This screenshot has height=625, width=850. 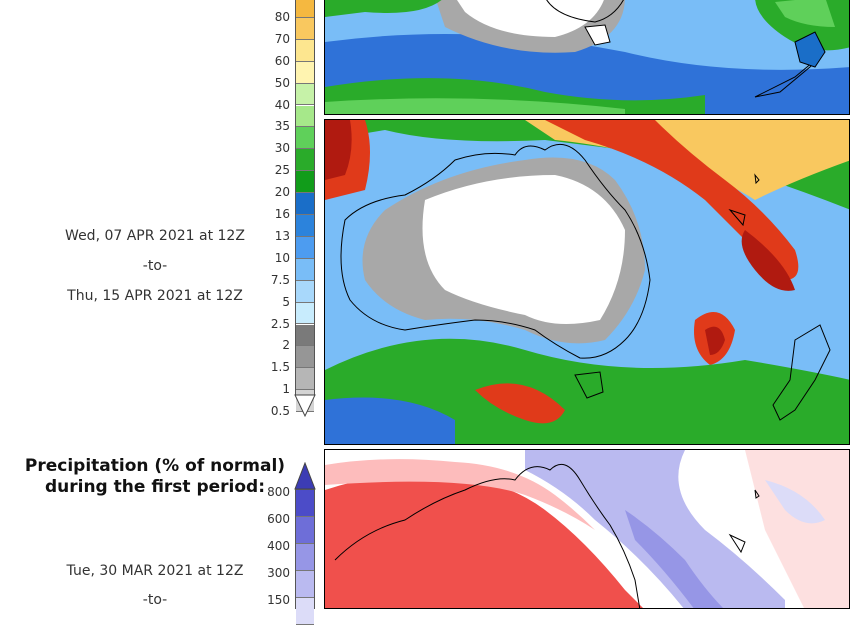 I want to click on colorbar-tick-label: 10, so click(x=282, y=257).